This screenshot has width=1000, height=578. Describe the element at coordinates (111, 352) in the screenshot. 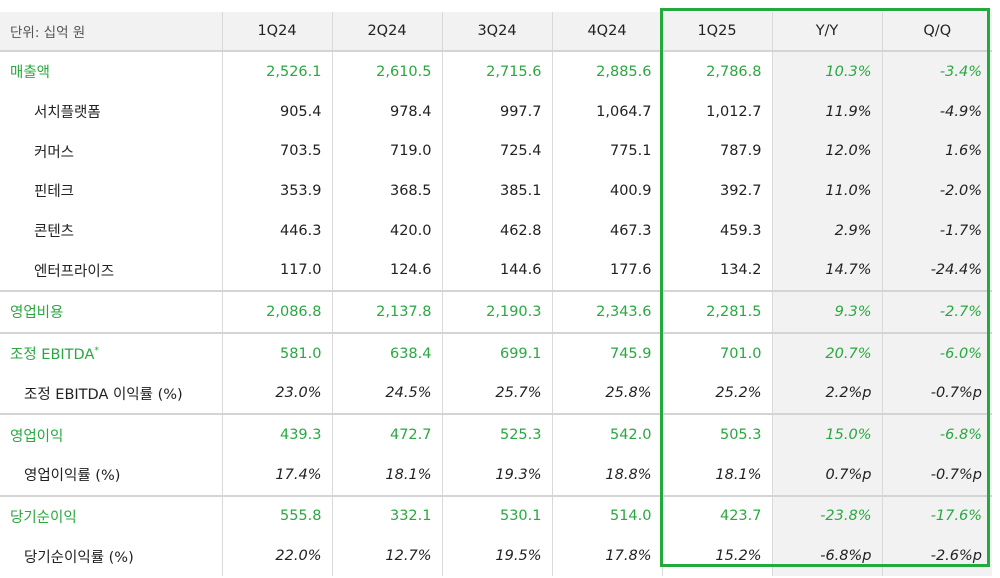

I see `row-label: 조정 EBITDA*` at that location.